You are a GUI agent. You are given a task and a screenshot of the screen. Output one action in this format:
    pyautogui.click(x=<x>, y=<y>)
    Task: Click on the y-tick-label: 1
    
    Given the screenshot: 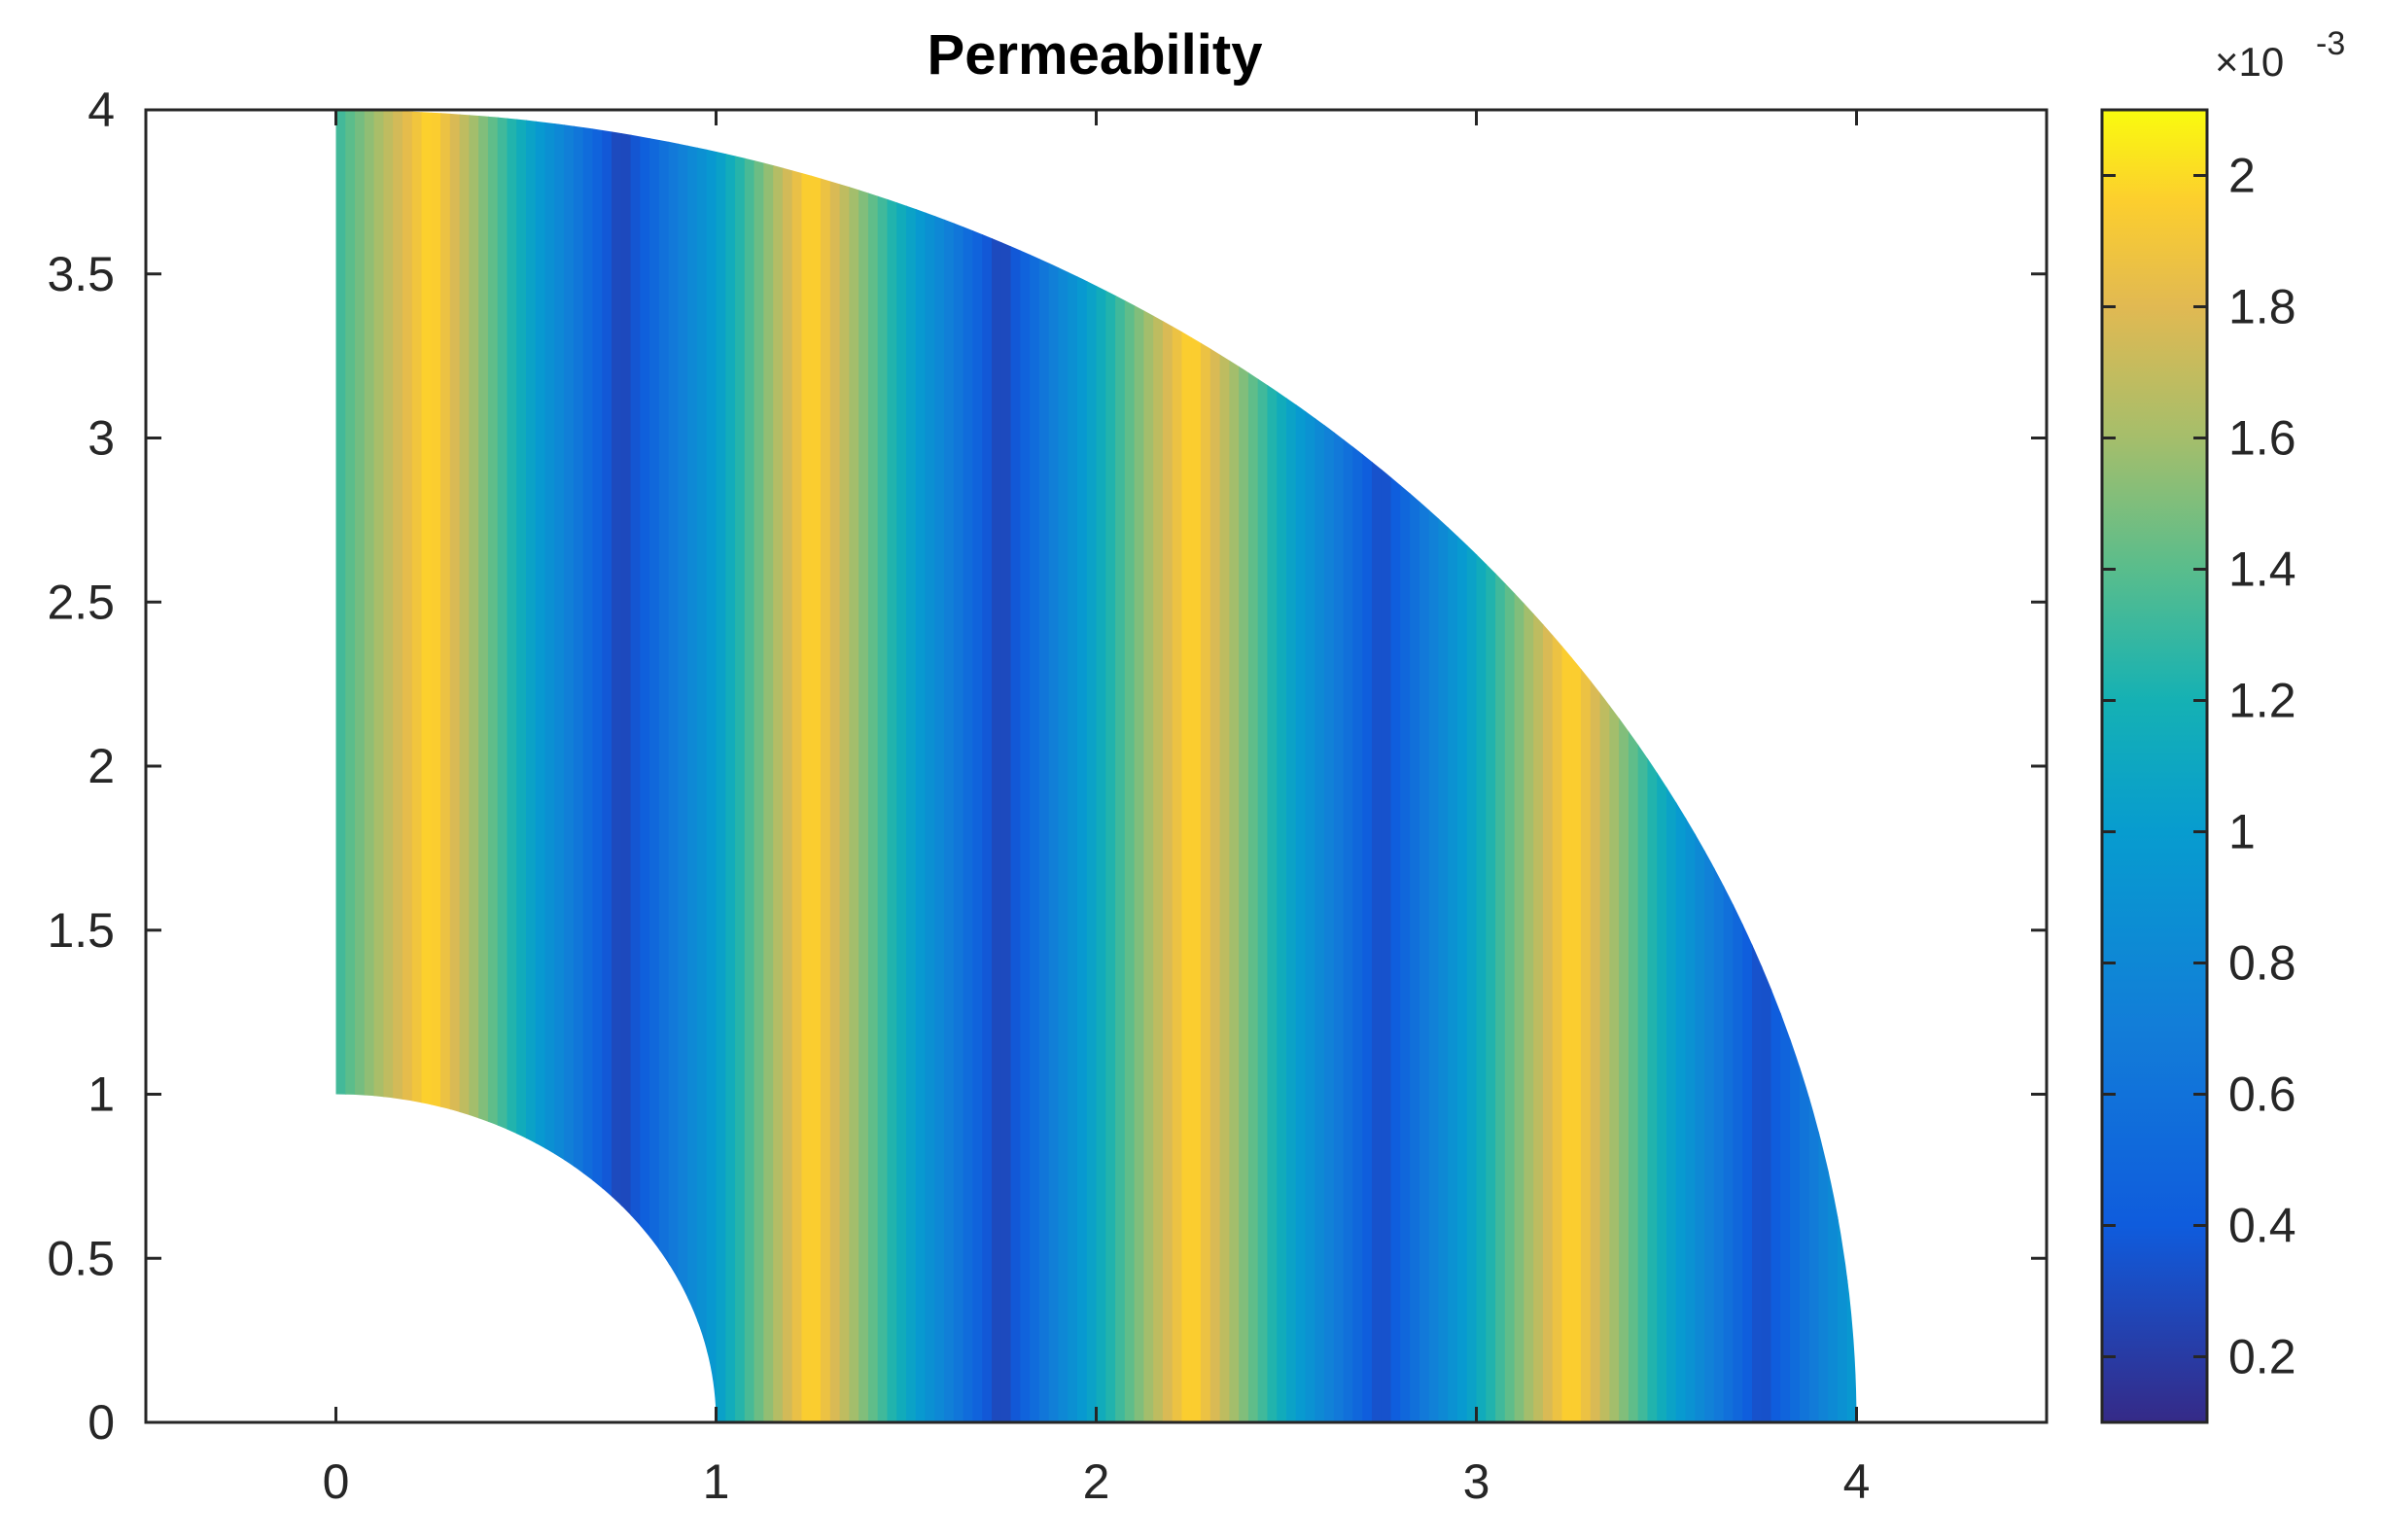 What is the action you would take?
    pyautogui.click(x=102, y=1095)
    